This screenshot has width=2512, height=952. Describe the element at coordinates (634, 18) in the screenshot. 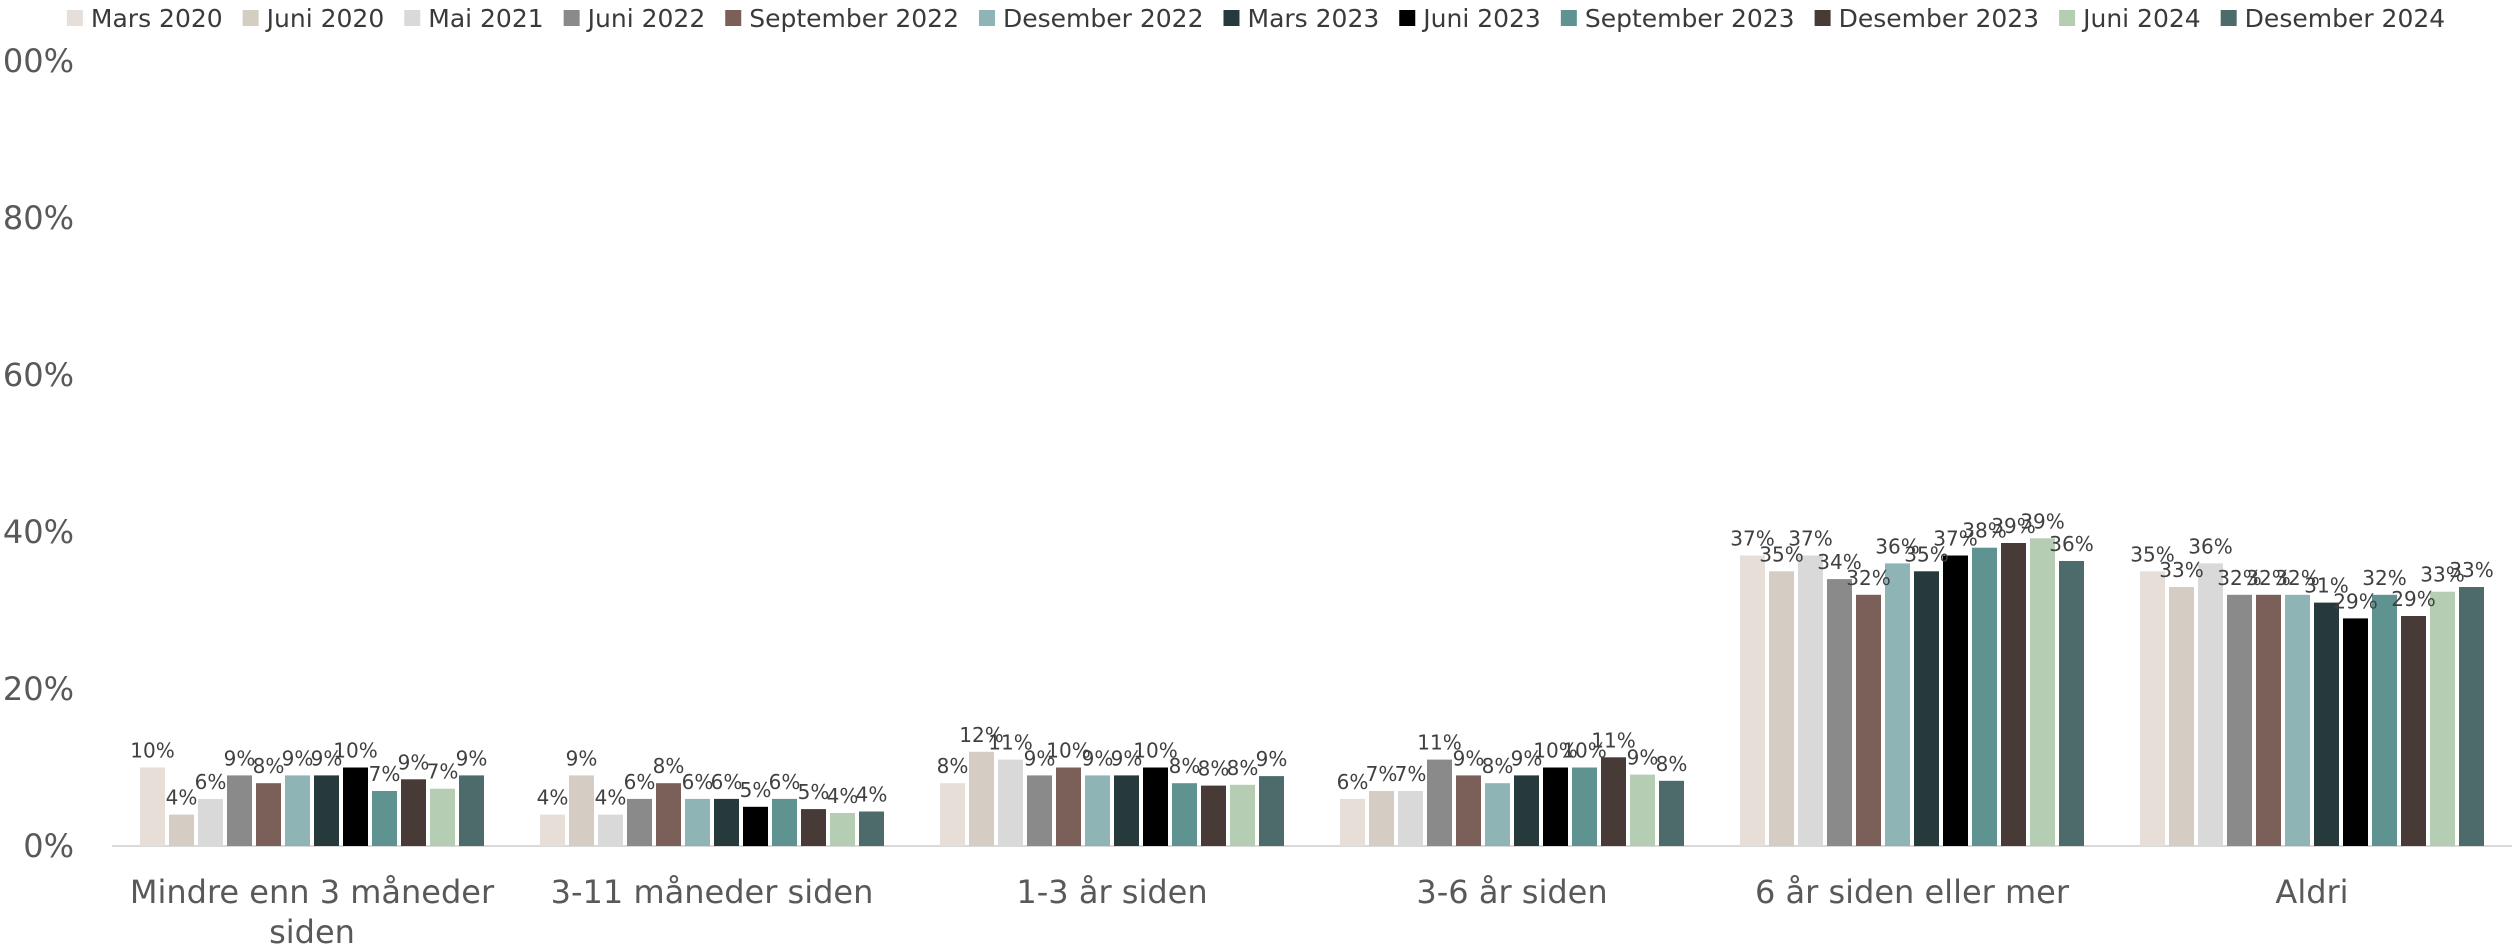

I see `legend-item: Juni 2022` at that location.